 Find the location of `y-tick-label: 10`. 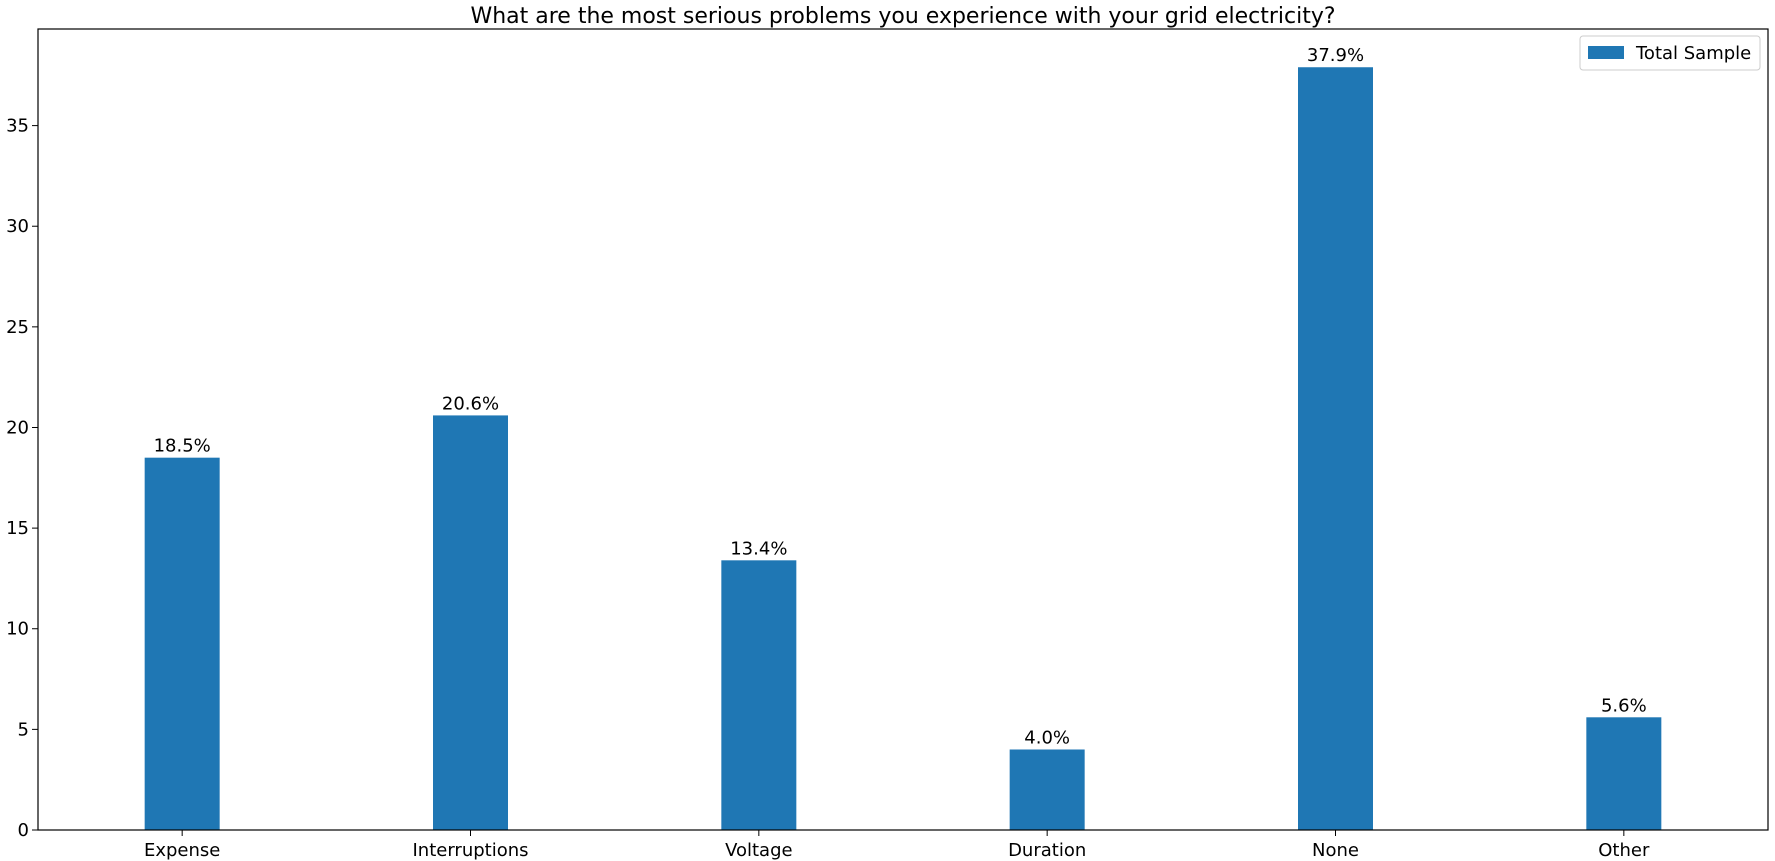

y-tick-label: 10 is located at coordinates (17, 629).